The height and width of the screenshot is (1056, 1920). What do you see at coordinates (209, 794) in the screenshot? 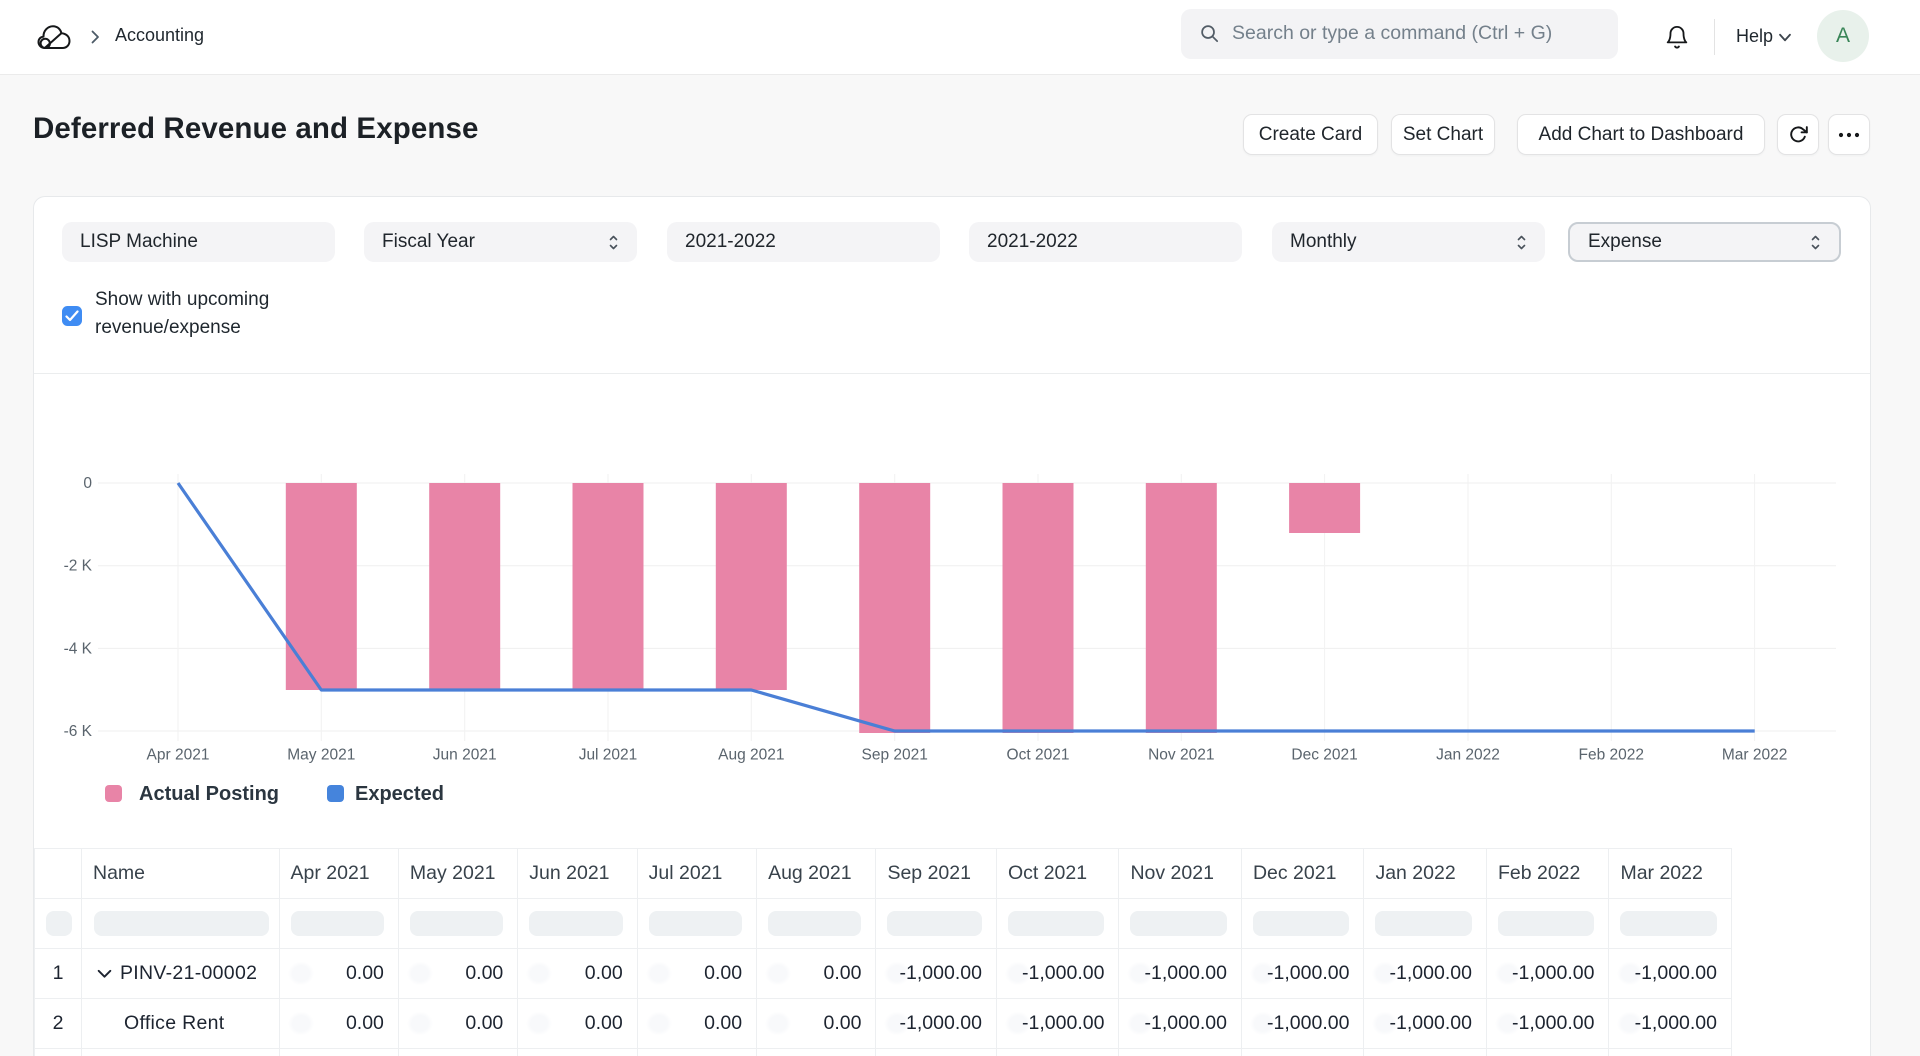
I see `svg-text: Actual Posting` at bounding box center [209, 794].